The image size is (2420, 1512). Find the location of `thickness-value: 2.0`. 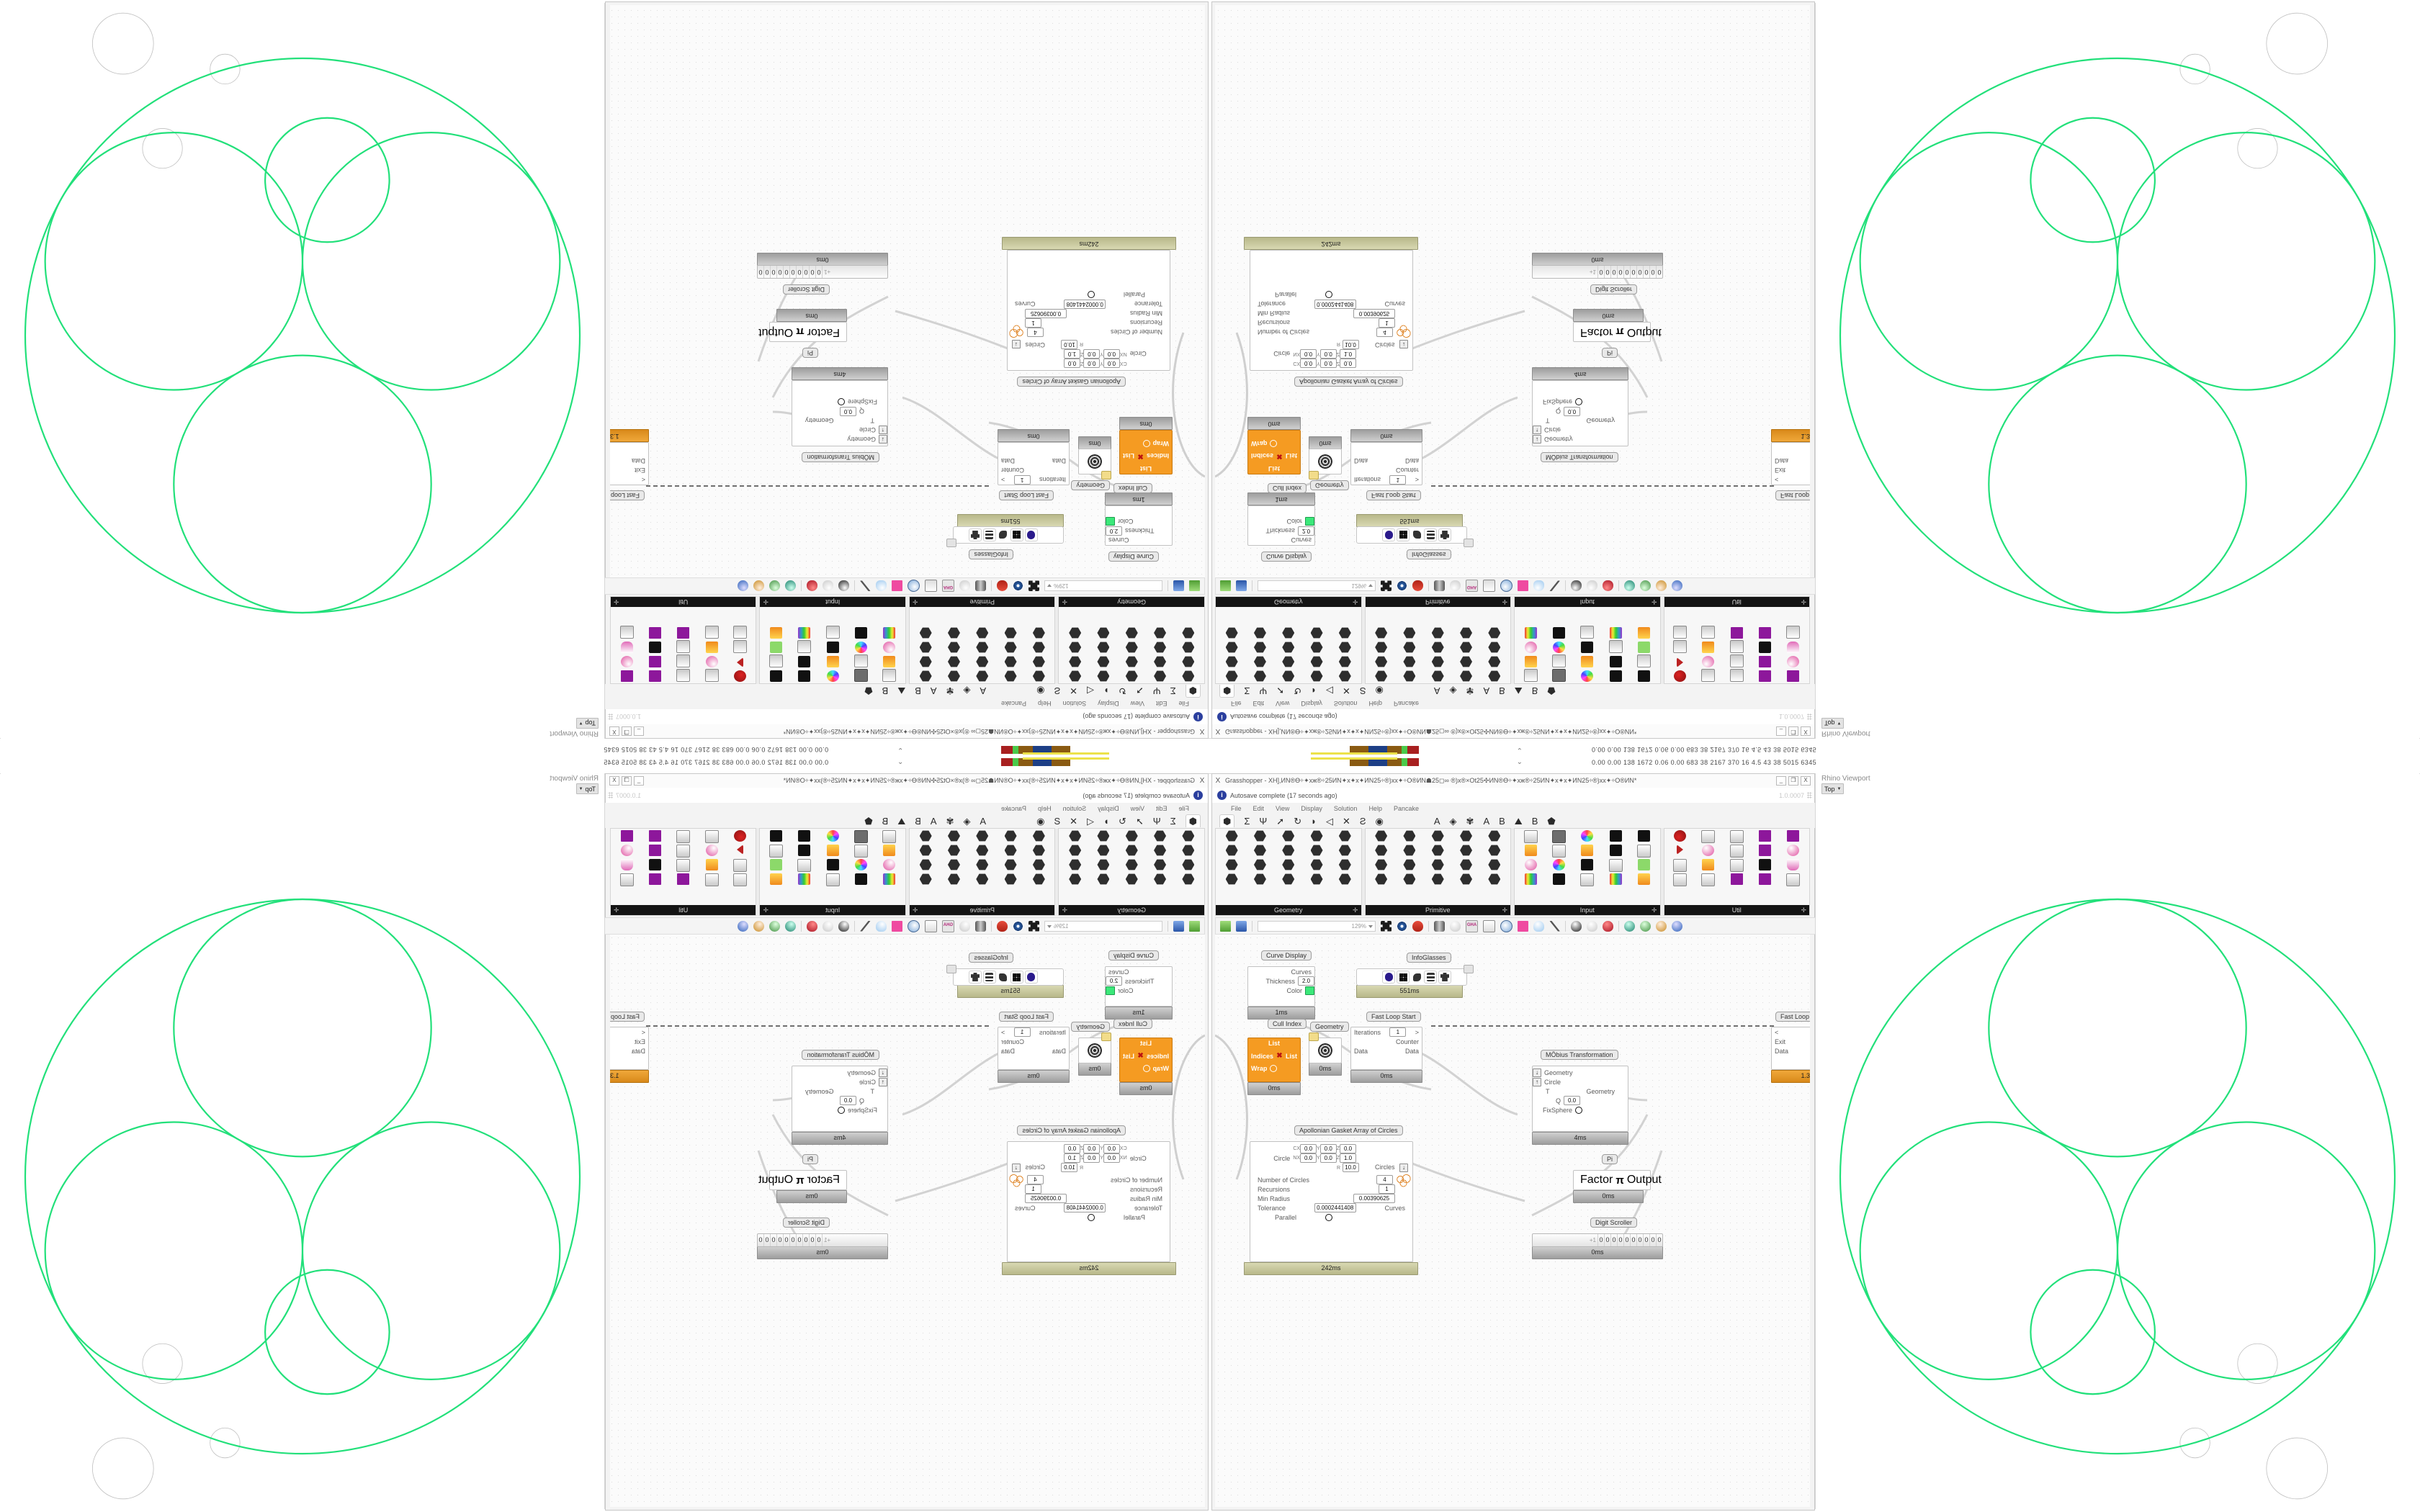

thickness-value: 2.0 is located at coordinates (1114, 531).